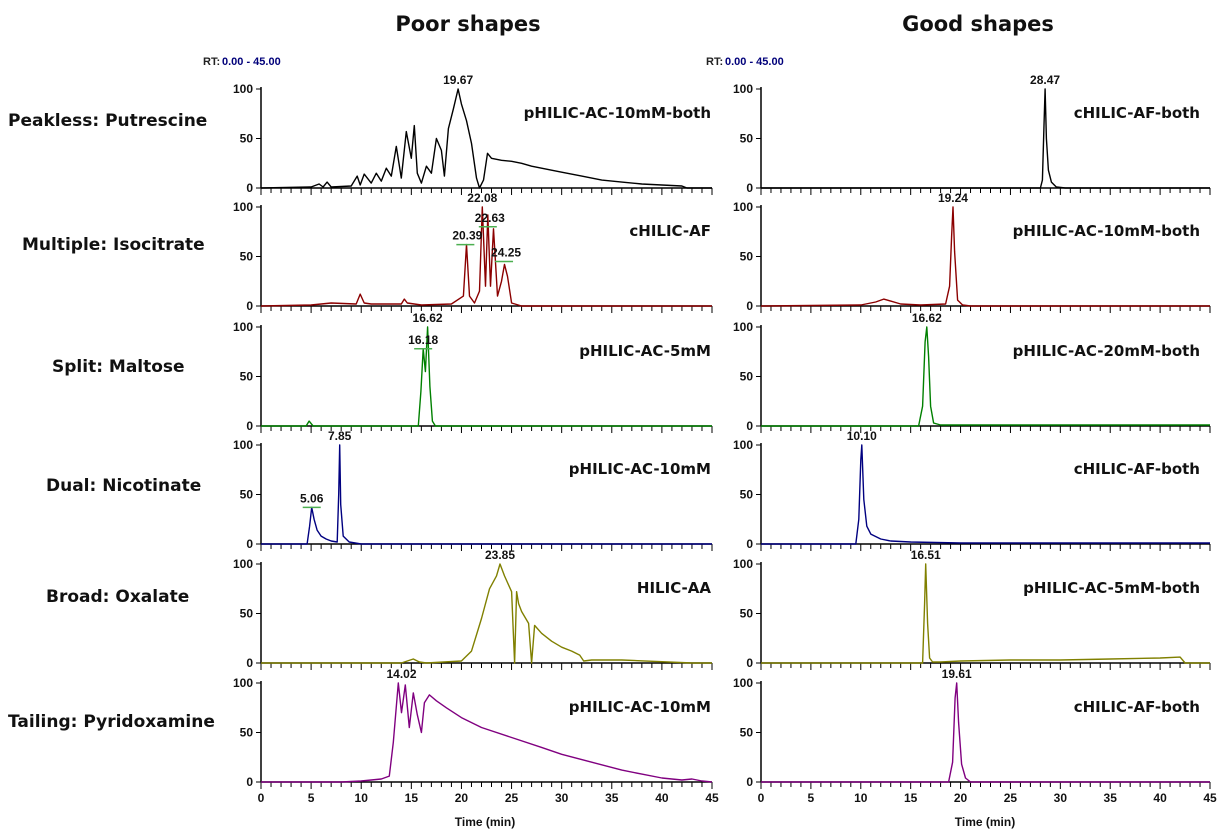 This screenshot has width=1221, height=832. What do you see at coordinates (467, 24) in the screenshot?
I see `column-title-poor: Poor shapes` at bounding box center [467, 24].